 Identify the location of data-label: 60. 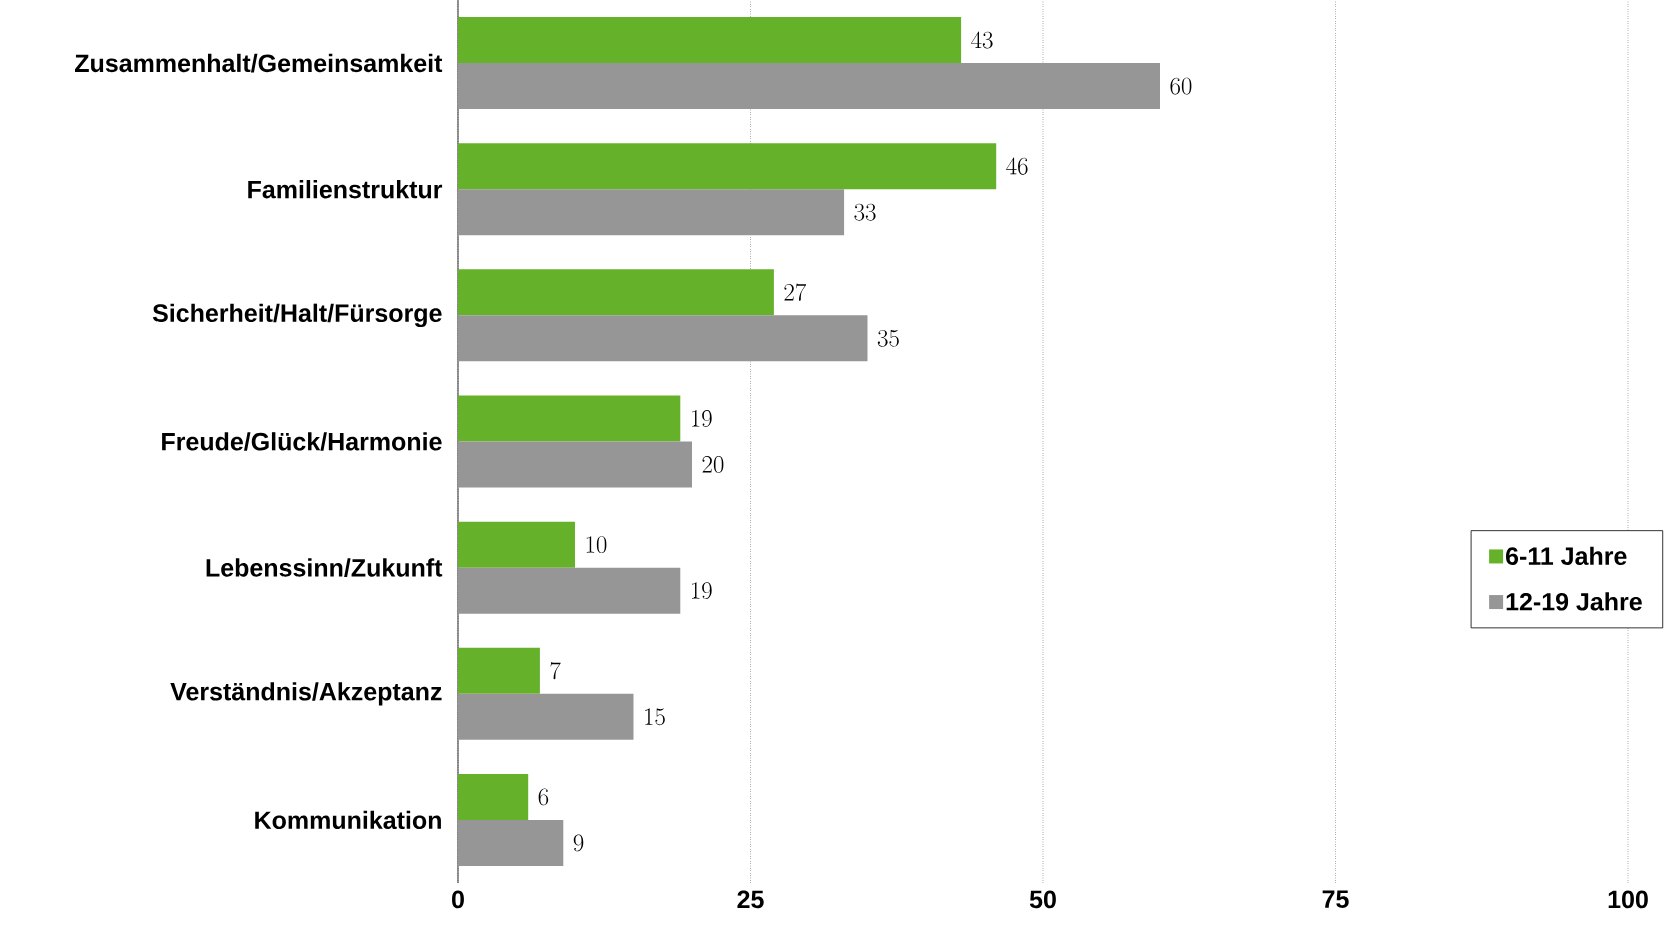
(1181, 86).